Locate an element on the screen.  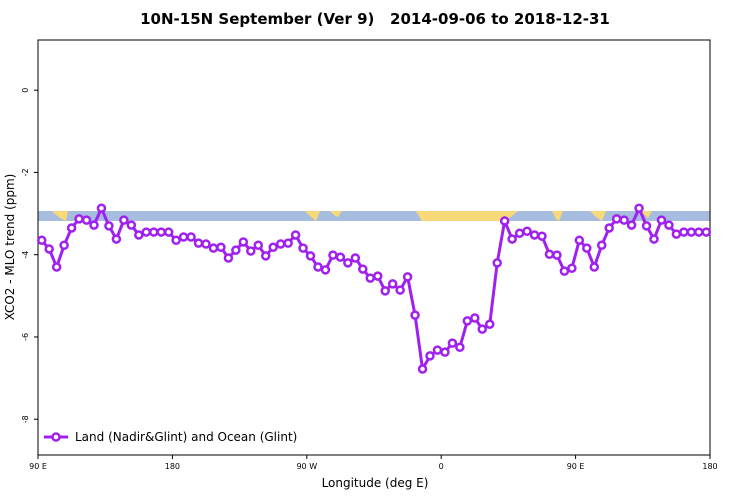
y-tick-label: -2 is located at coordinates (25, 172).